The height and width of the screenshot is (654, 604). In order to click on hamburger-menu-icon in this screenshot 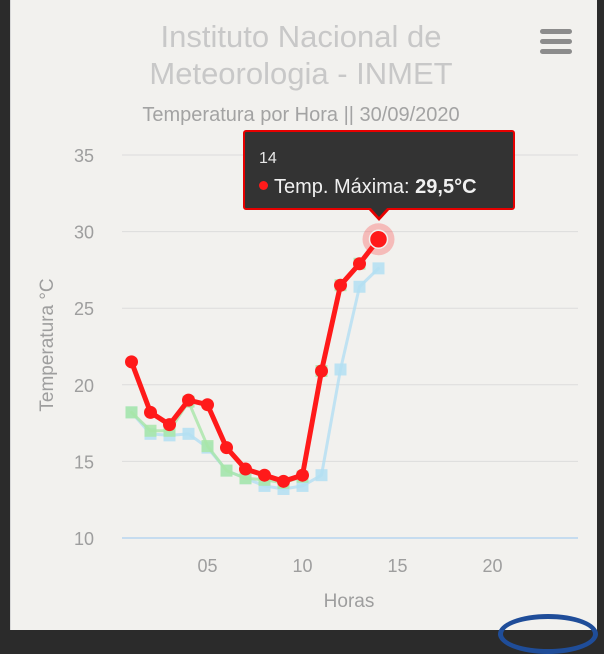, I will do `click(556, 43)`.